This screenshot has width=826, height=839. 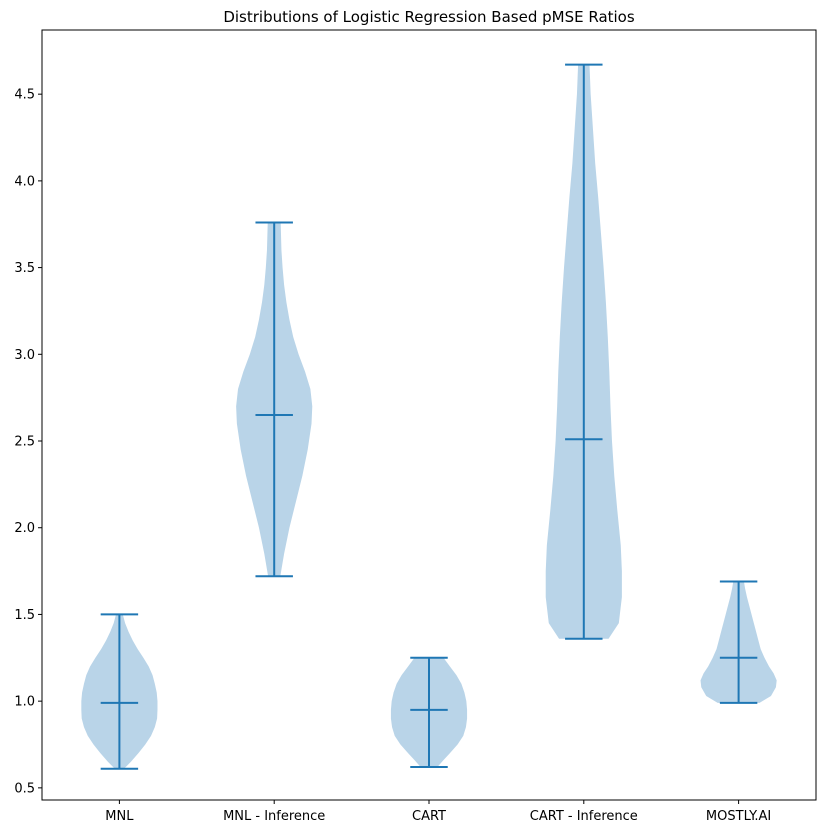 I want to click on y-tick-label: 4.0, so click(x=24, y=181).